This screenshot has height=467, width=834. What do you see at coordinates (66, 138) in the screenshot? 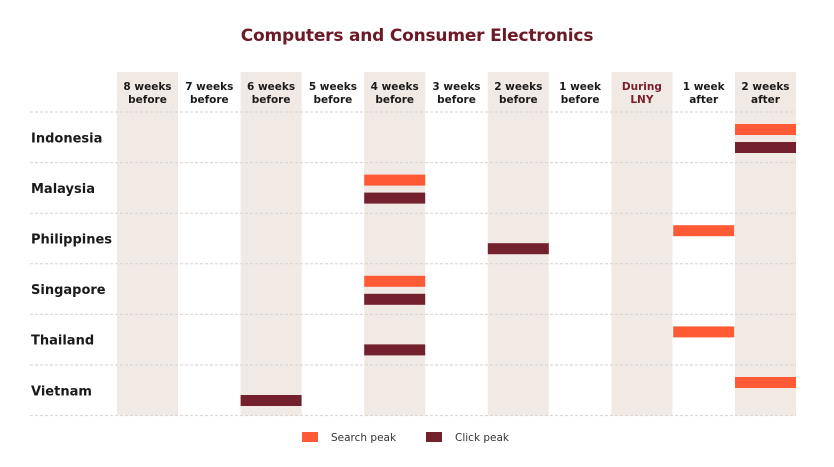
I see `row-label: Indonesia` at bounding box center [66, 138].